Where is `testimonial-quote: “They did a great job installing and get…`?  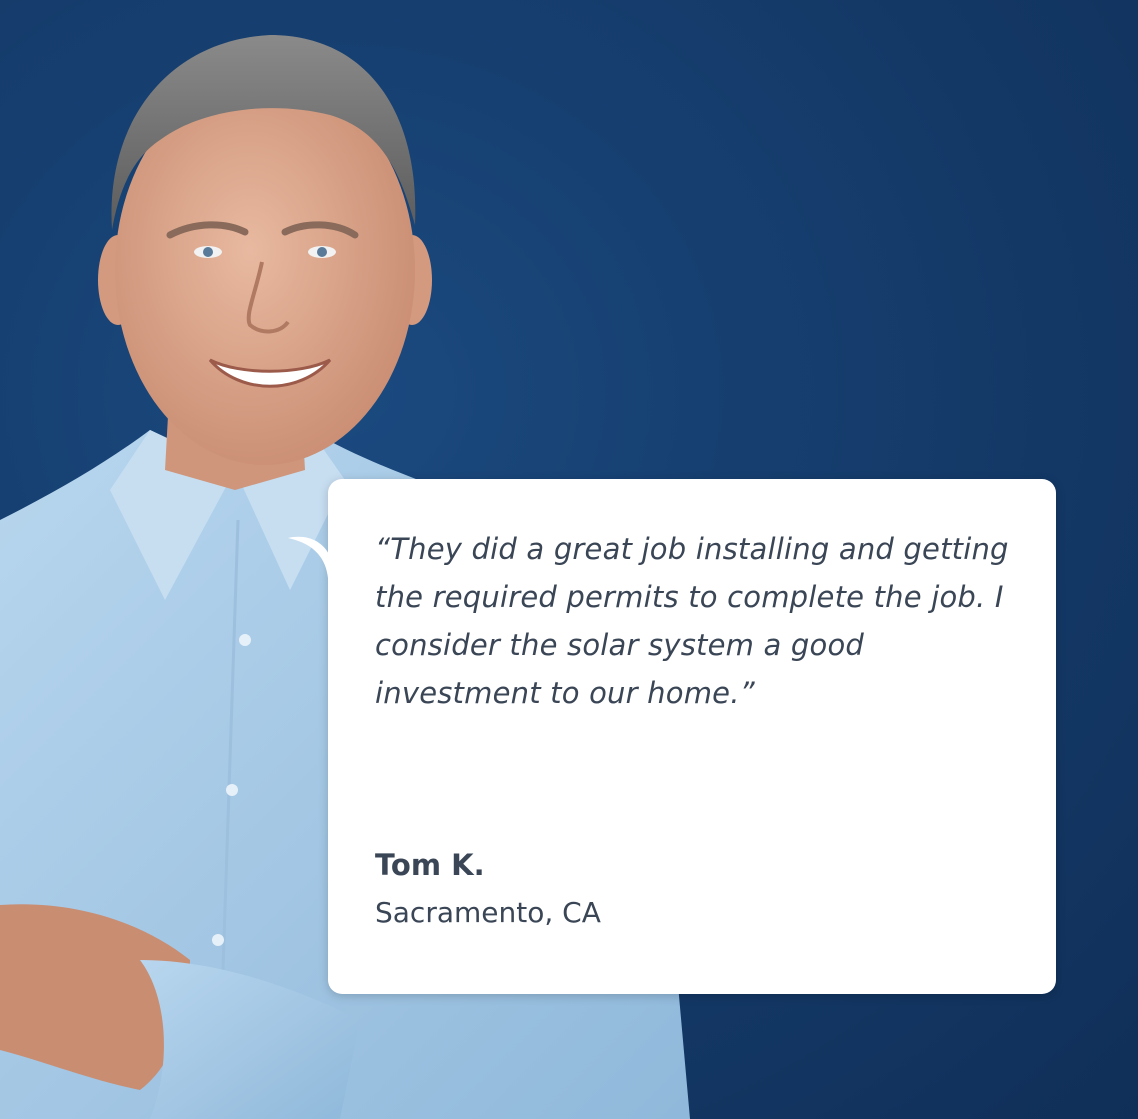
testimonial-quote: “They did a great job installing and get… is located at coordinates (692, 621).